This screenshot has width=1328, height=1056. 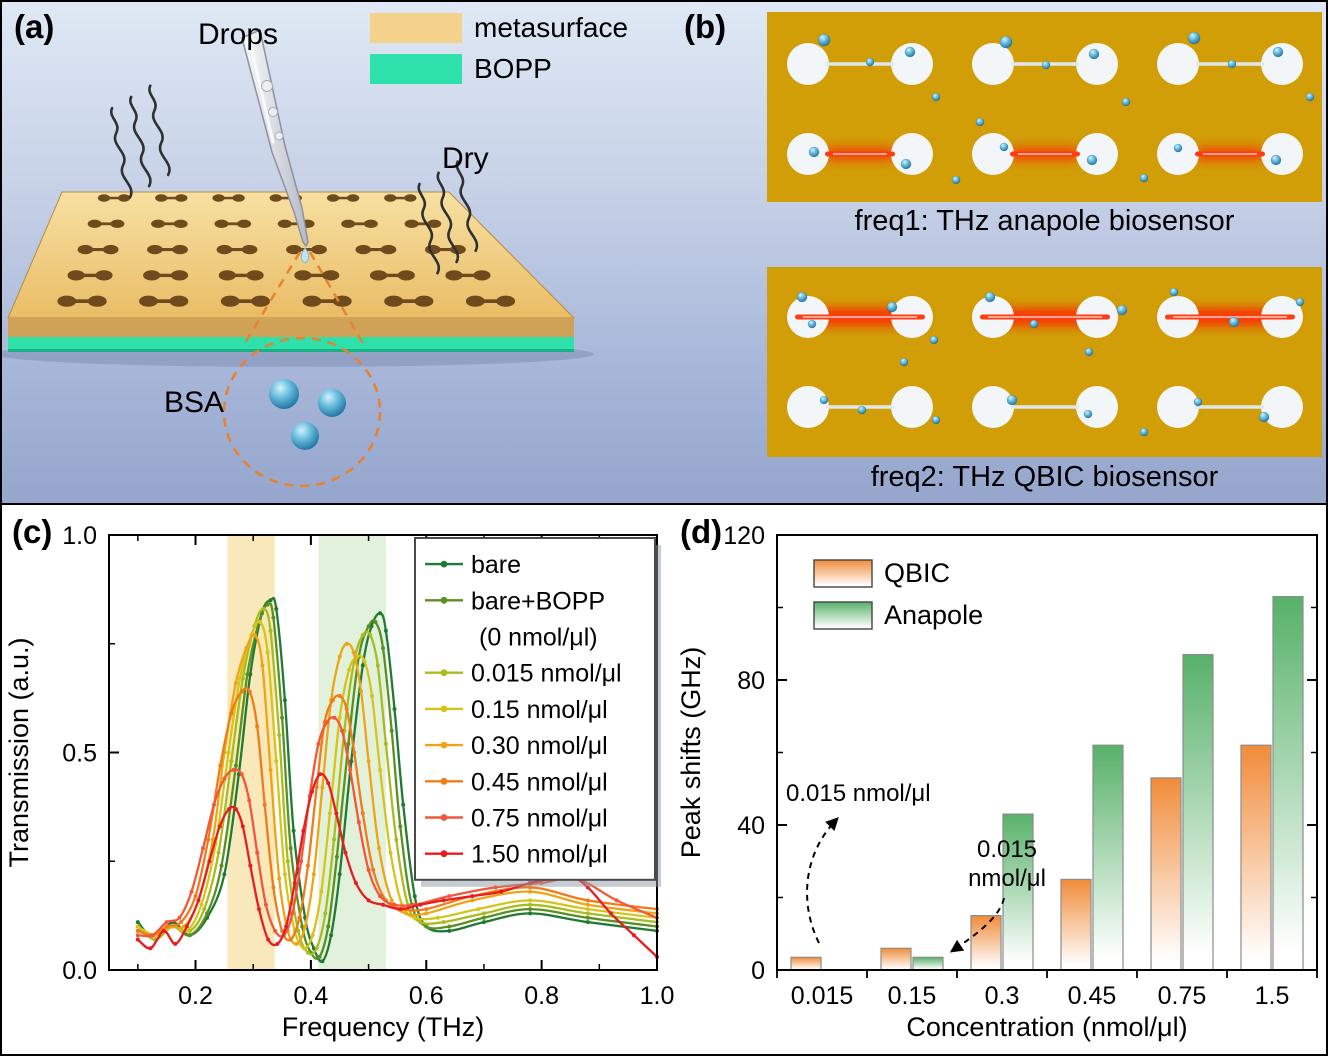 I want to click on series-0-75-nmol-l, so click(x=397, y=826).